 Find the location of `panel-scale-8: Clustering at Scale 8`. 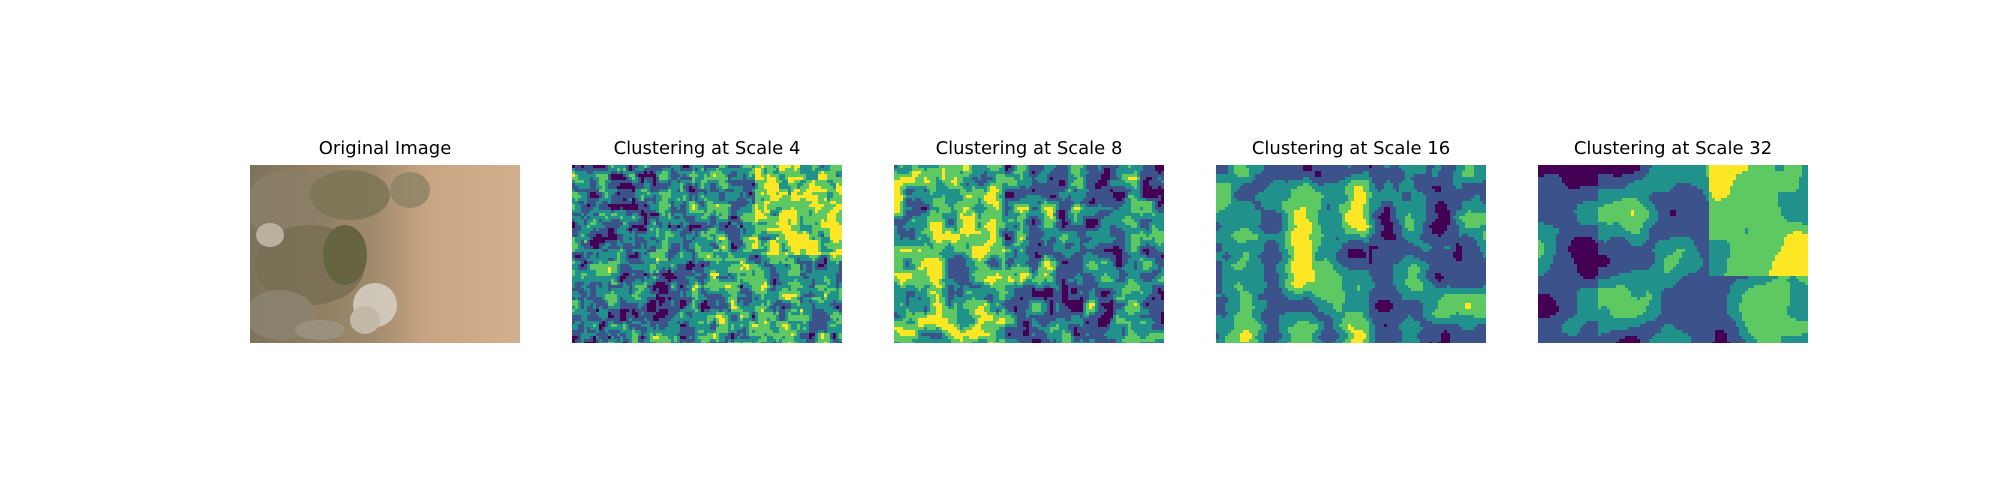

panel-scale-8: Clustering at Scale 8 is located at coordinates (1029, 240).